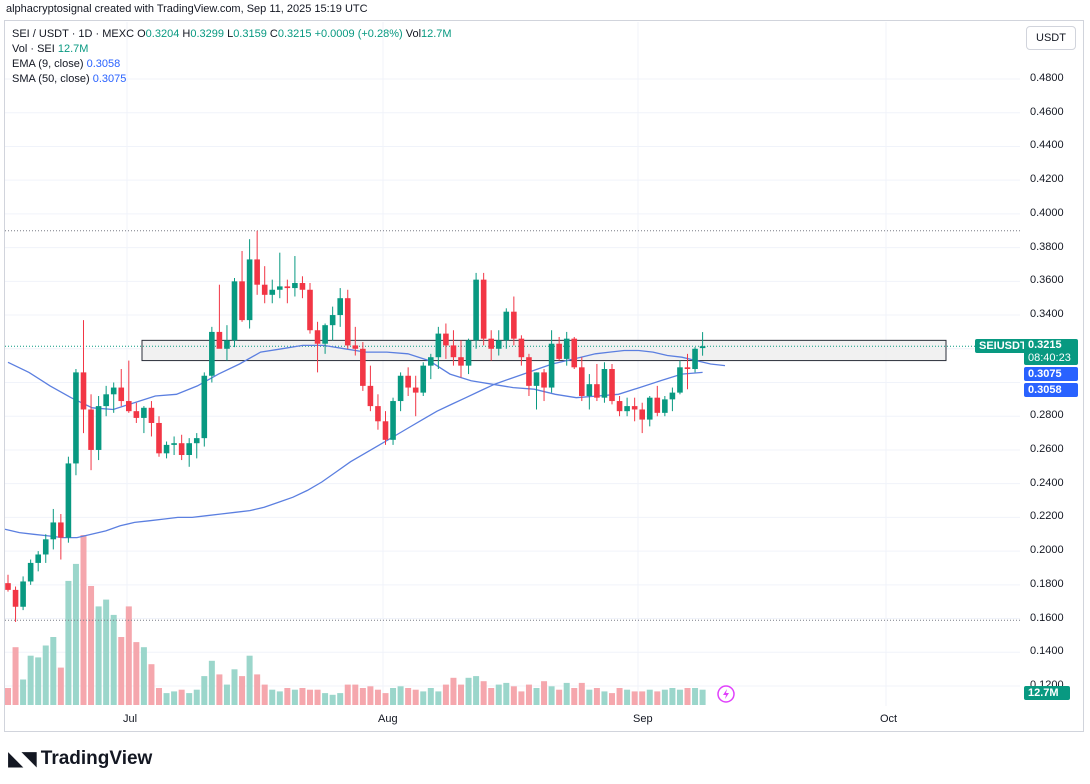 Image resolution: width=1090 pixels, height=784 pixels. I want to click on legend-vol: 12.7M, so click(436, 34).